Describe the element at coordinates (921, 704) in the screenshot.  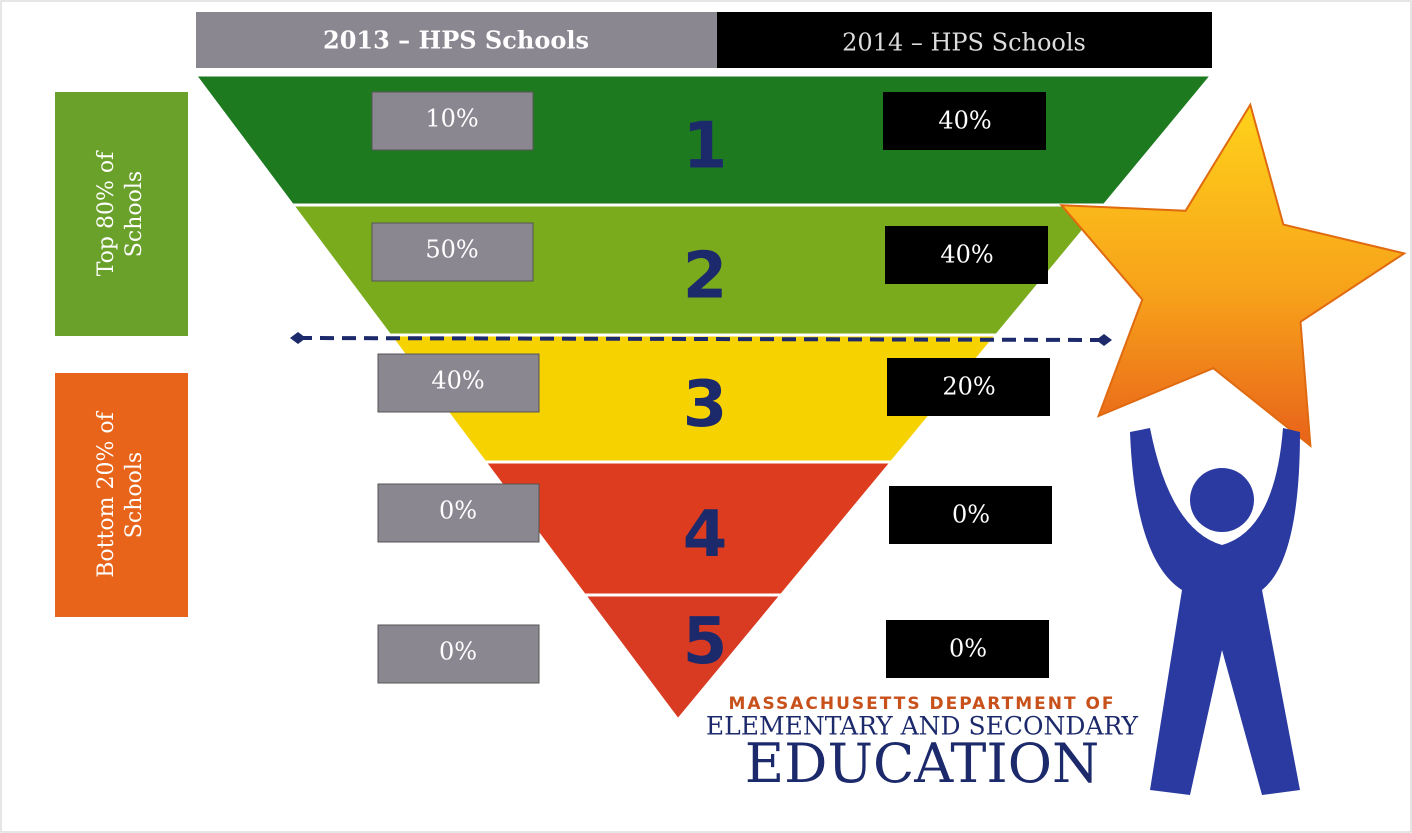
I see `logo-line1: MASSACHUSETTS DEPARTMENT OF` at that location.